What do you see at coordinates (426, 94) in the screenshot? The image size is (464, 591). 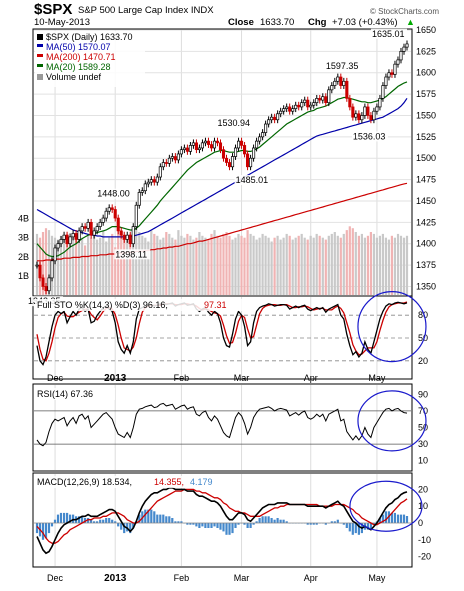 I see `price-tick-label-9: 1575` at bounding box center [426, 94].